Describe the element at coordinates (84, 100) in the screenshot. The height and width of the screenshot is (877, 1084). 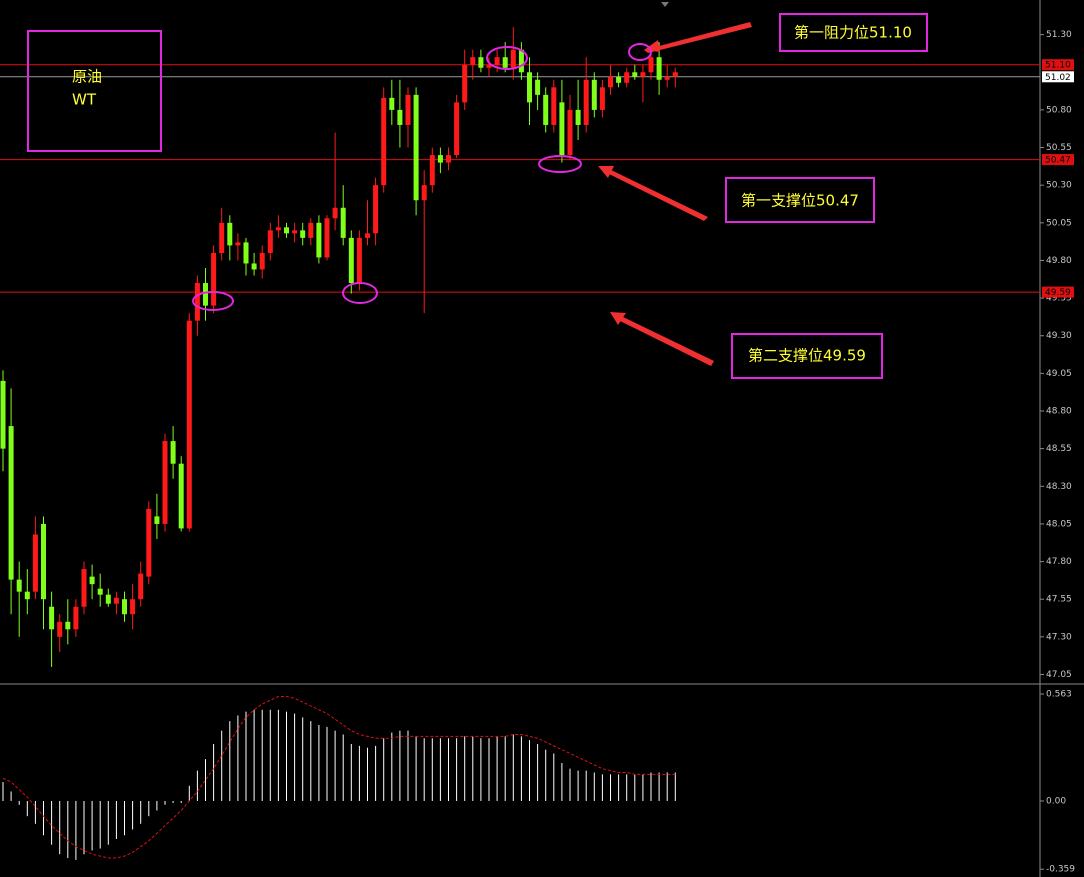
I see `label-line: WT` at that location.